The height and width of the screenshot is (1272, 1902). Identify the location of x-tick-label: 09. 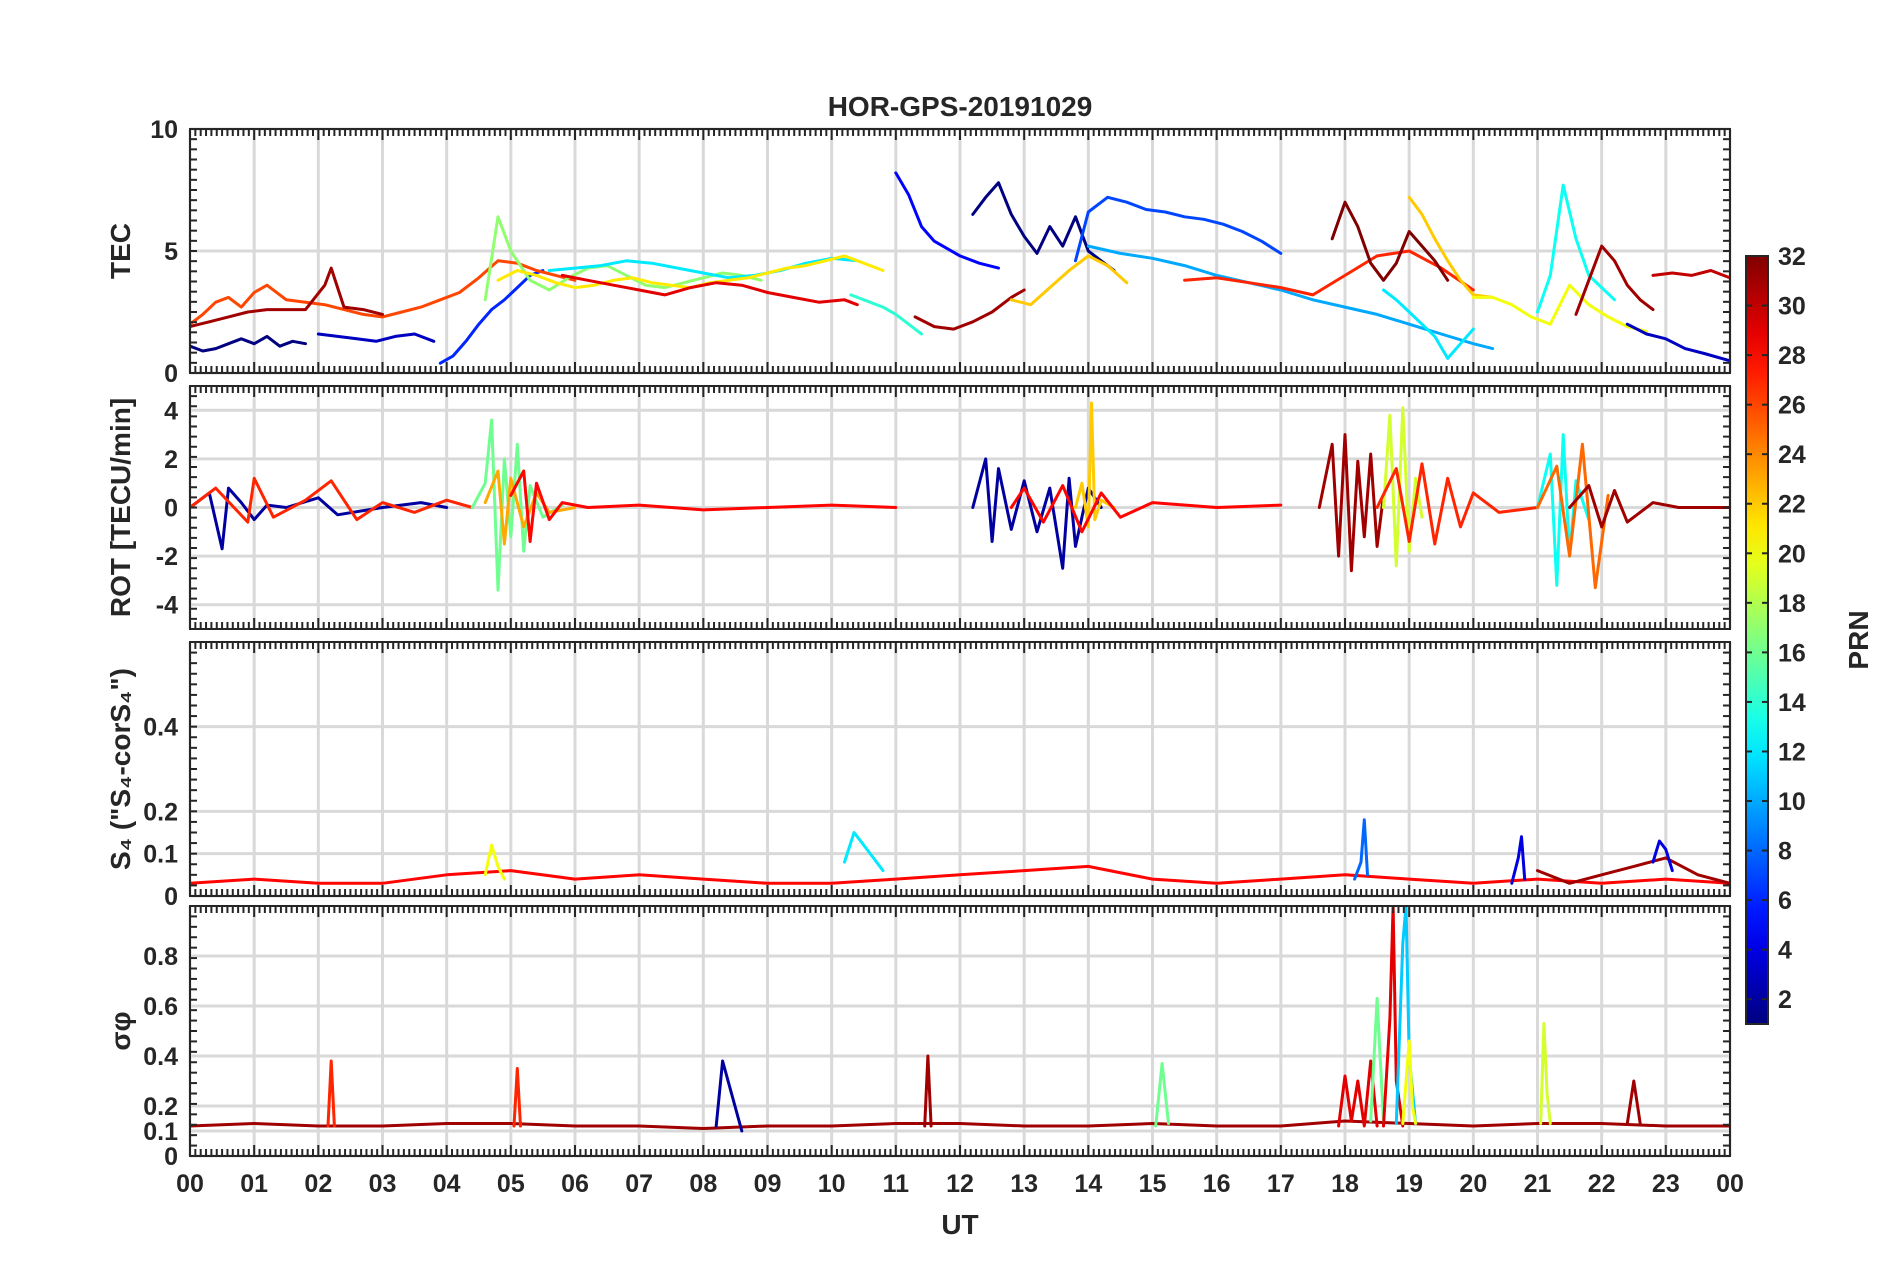
(768, 1184).